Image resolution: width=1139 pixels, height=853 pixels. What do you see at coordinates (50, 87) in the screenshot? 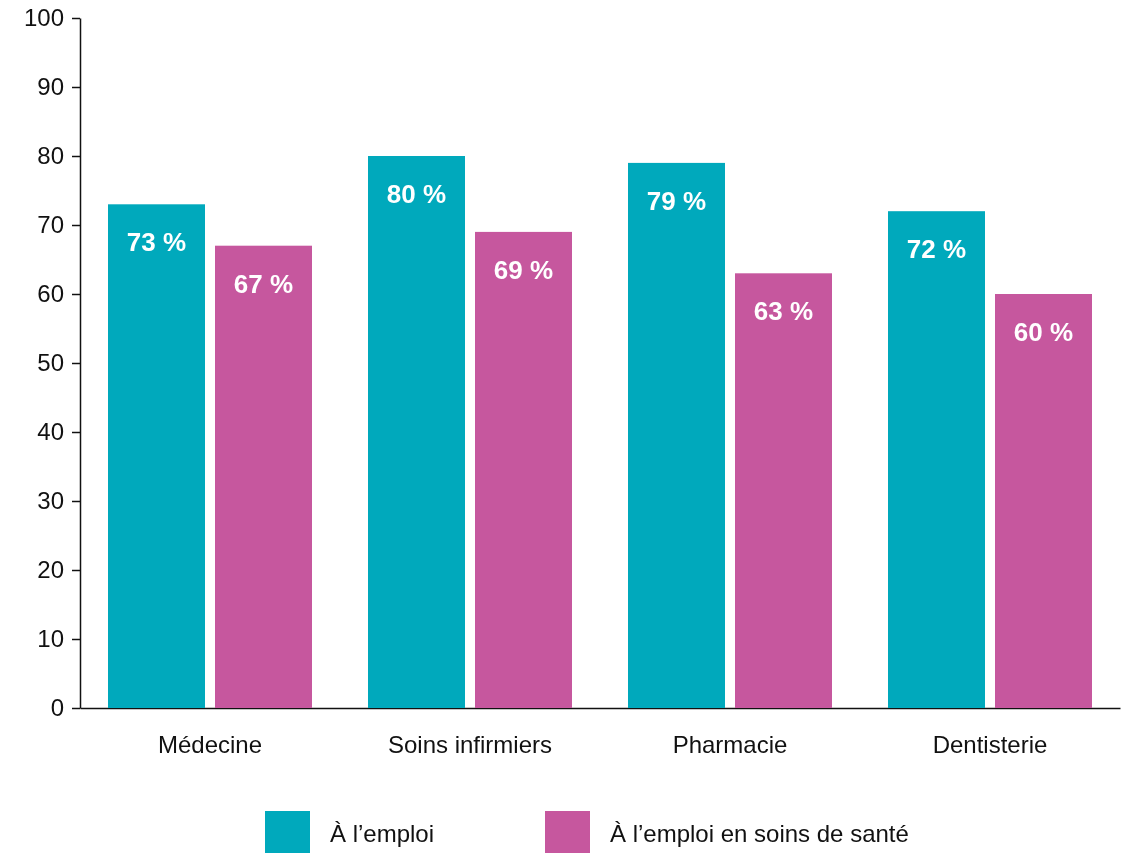
I see `y-tick-label: 90` at bounding box center [50, 87].